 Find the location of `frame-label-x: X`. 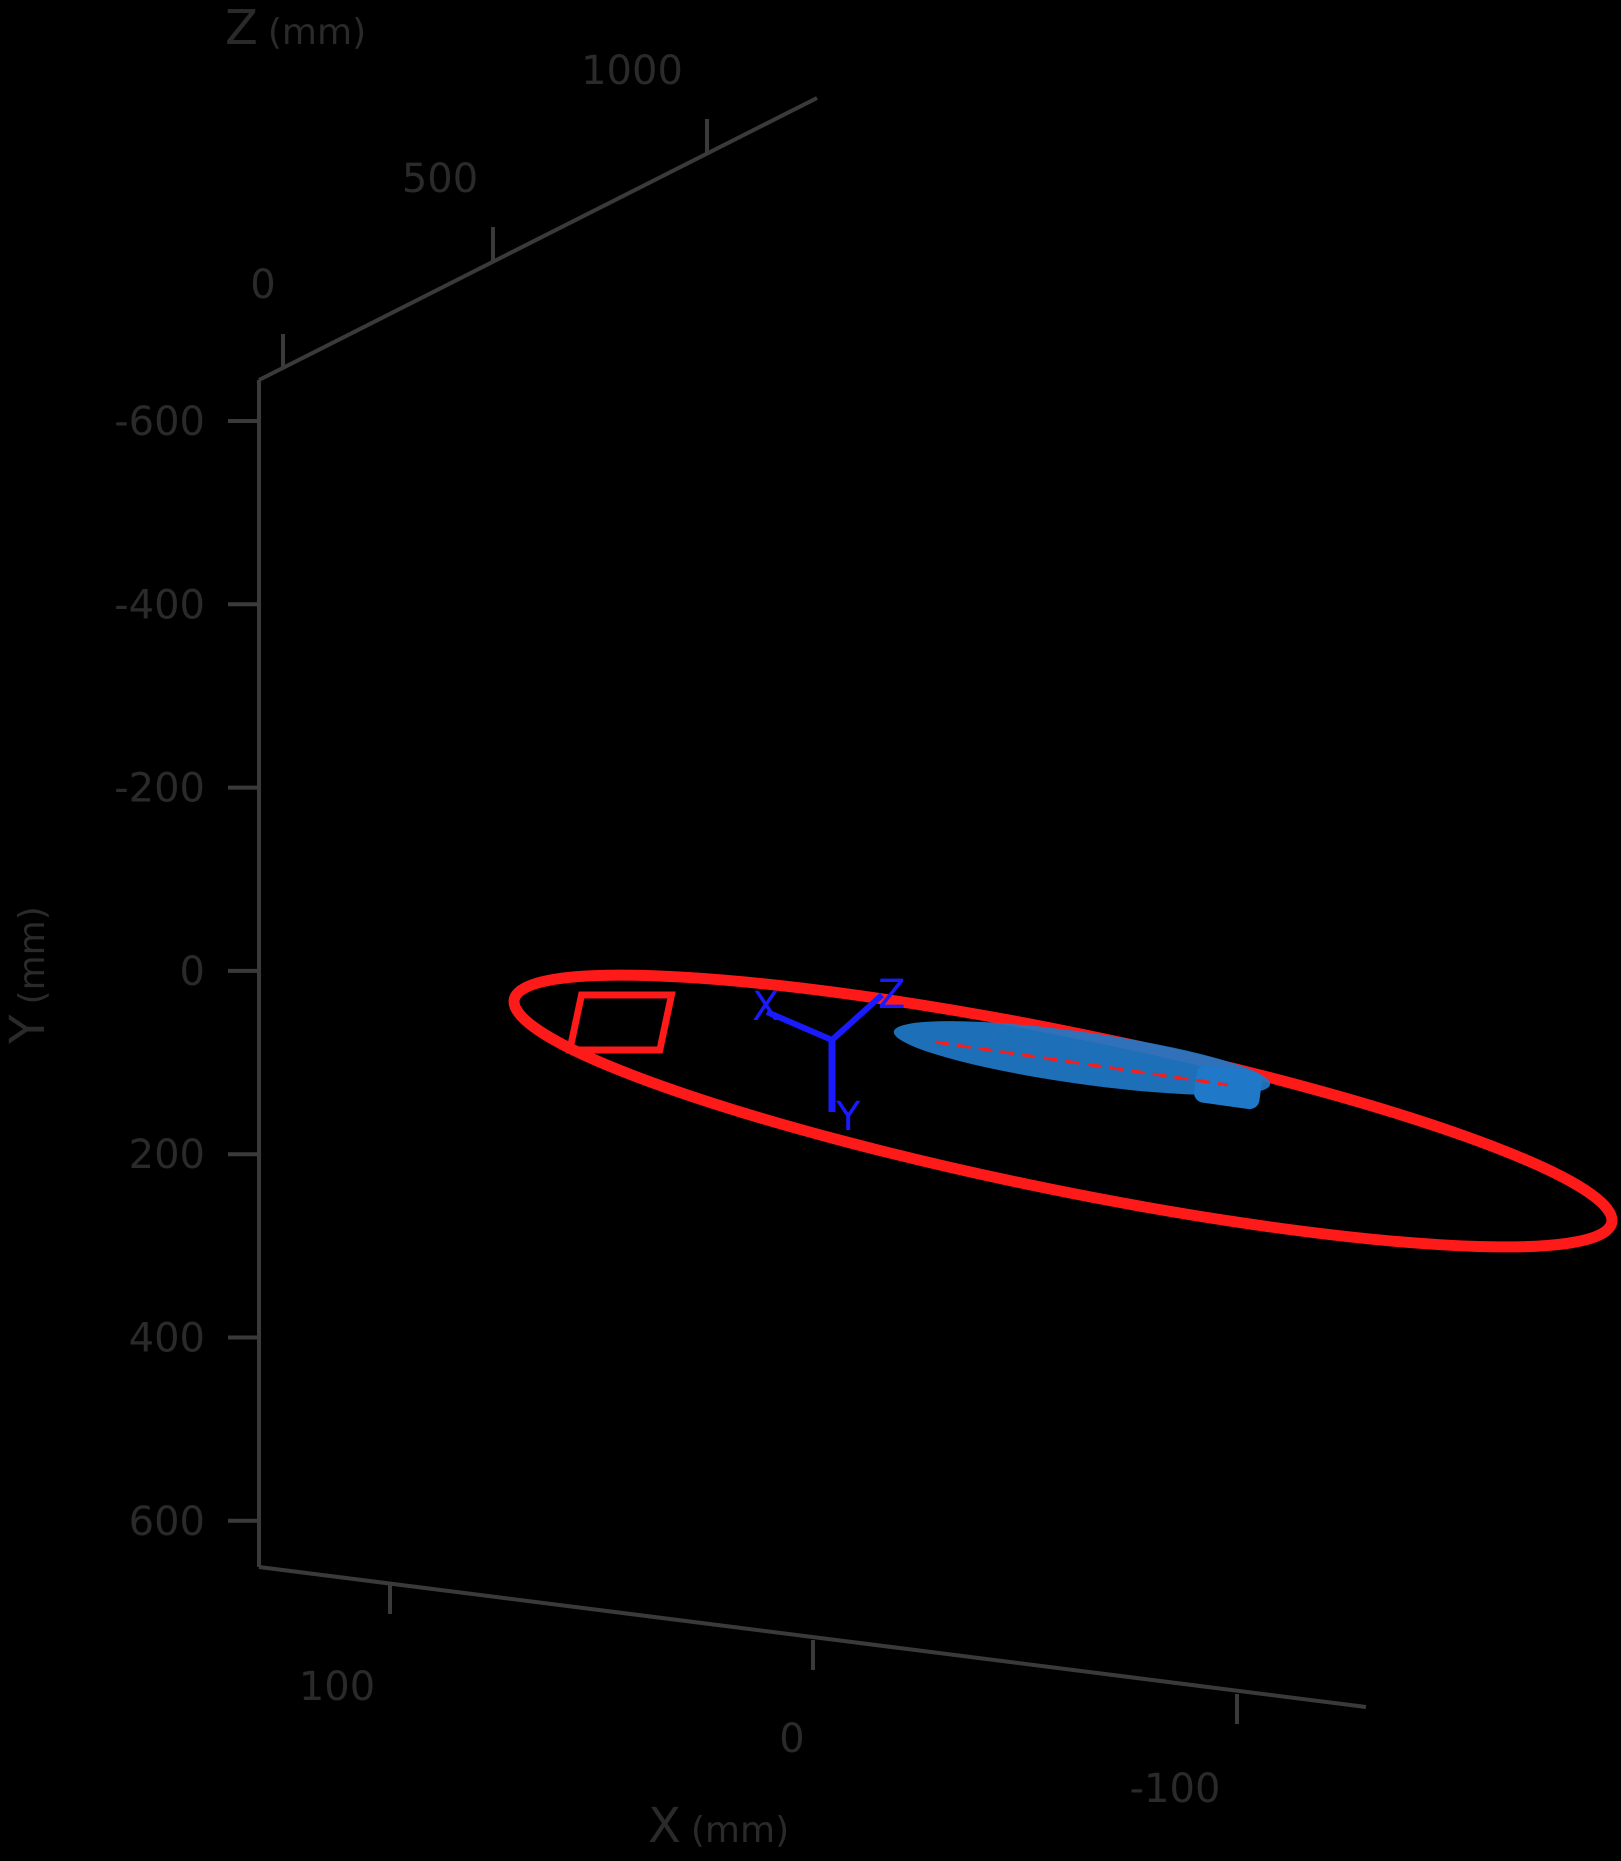

frame-label-x: X is located at coordinates (765, 1007).